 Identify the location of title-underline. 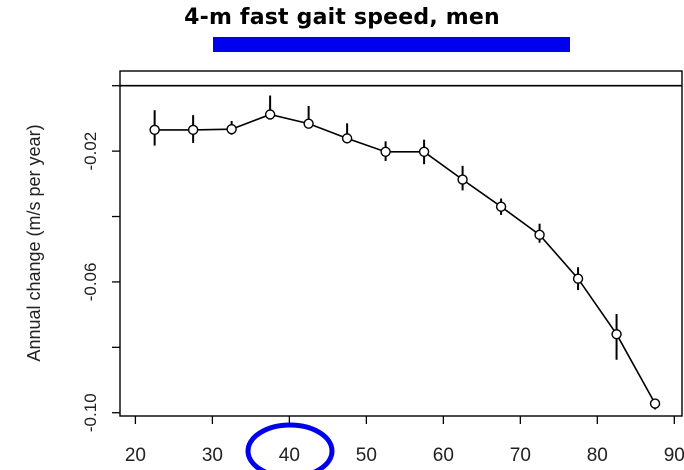
(391, 44).